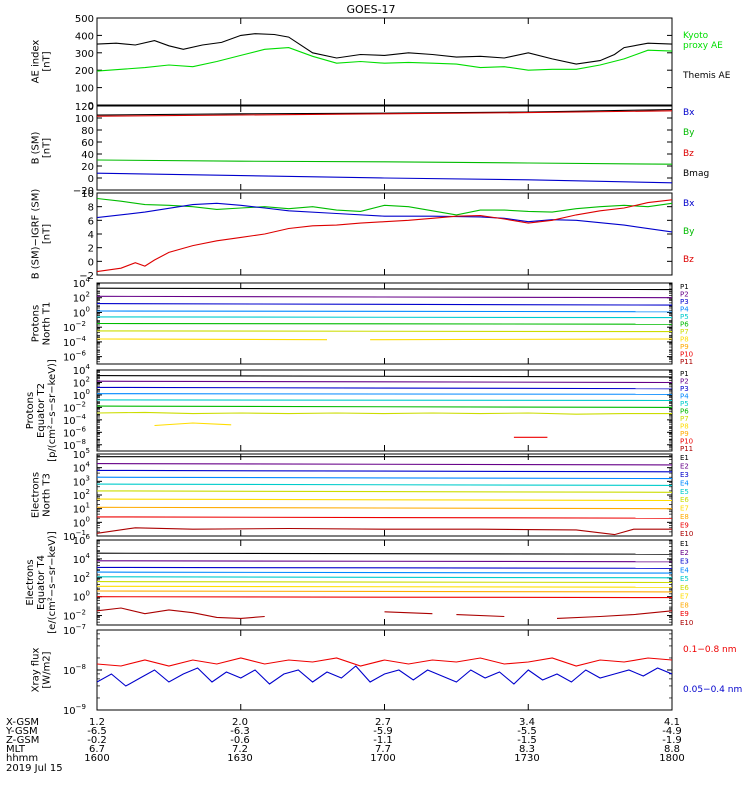  What do you see at coordinates (384, 217) in the screenshot?
I see `series-line-bx` at bounding box center [384, 217].